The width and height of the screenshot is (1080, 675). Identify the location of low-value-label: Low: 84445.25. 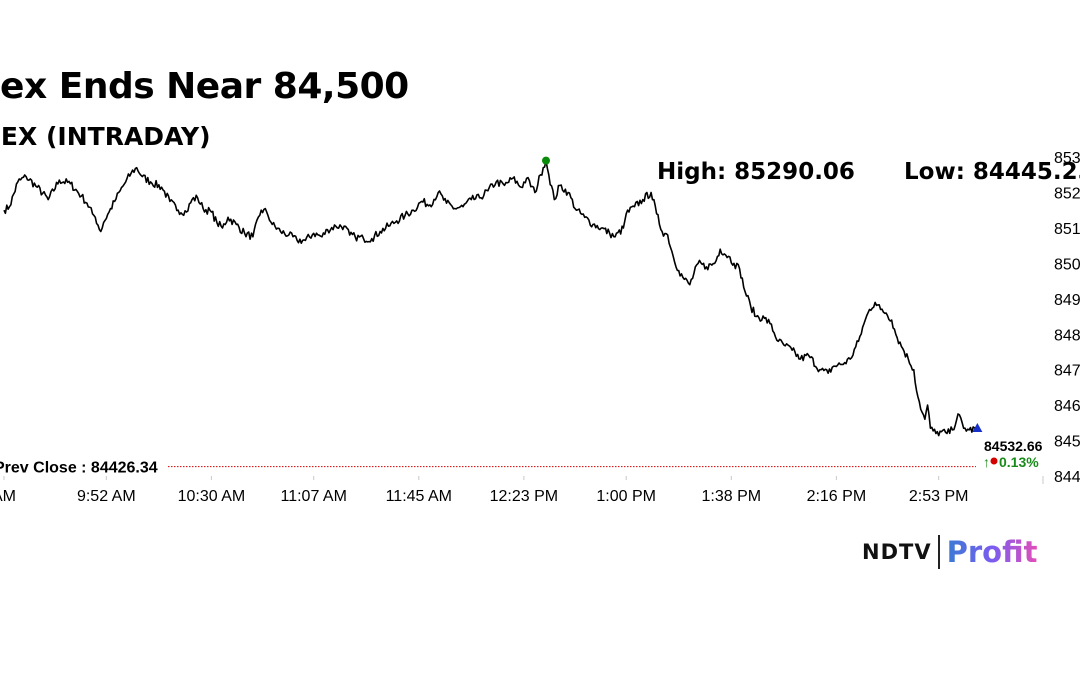
(992, 172).